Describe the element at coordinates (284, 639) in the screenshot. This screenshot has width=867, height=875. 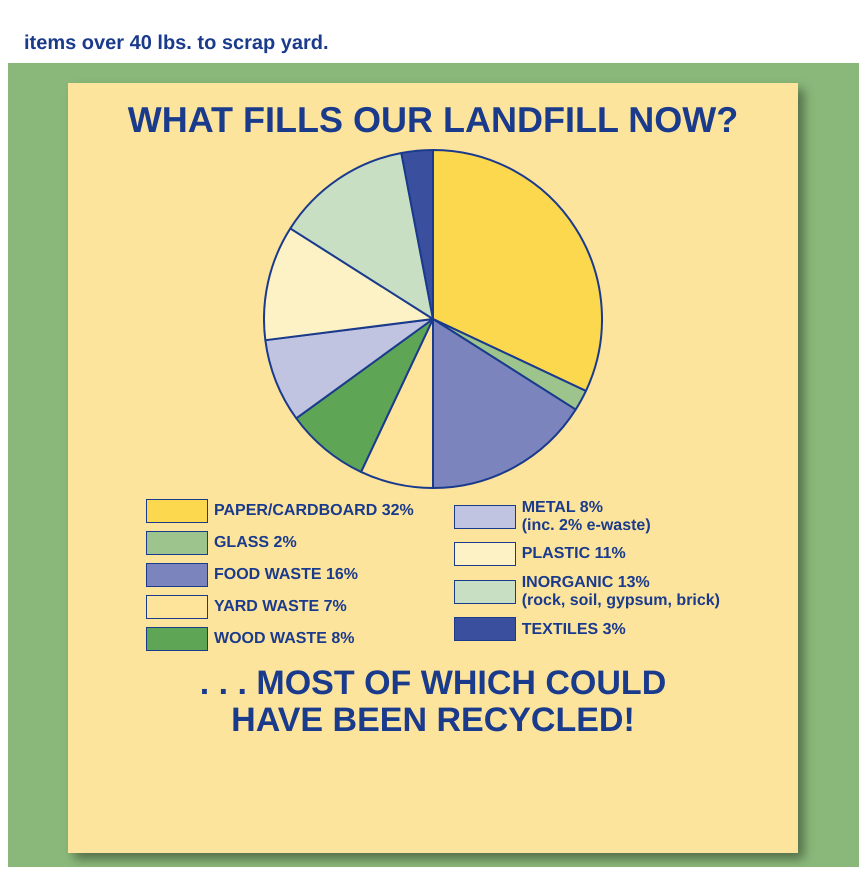
I see `legend-label: WOOD WASTE 8%` at that location.